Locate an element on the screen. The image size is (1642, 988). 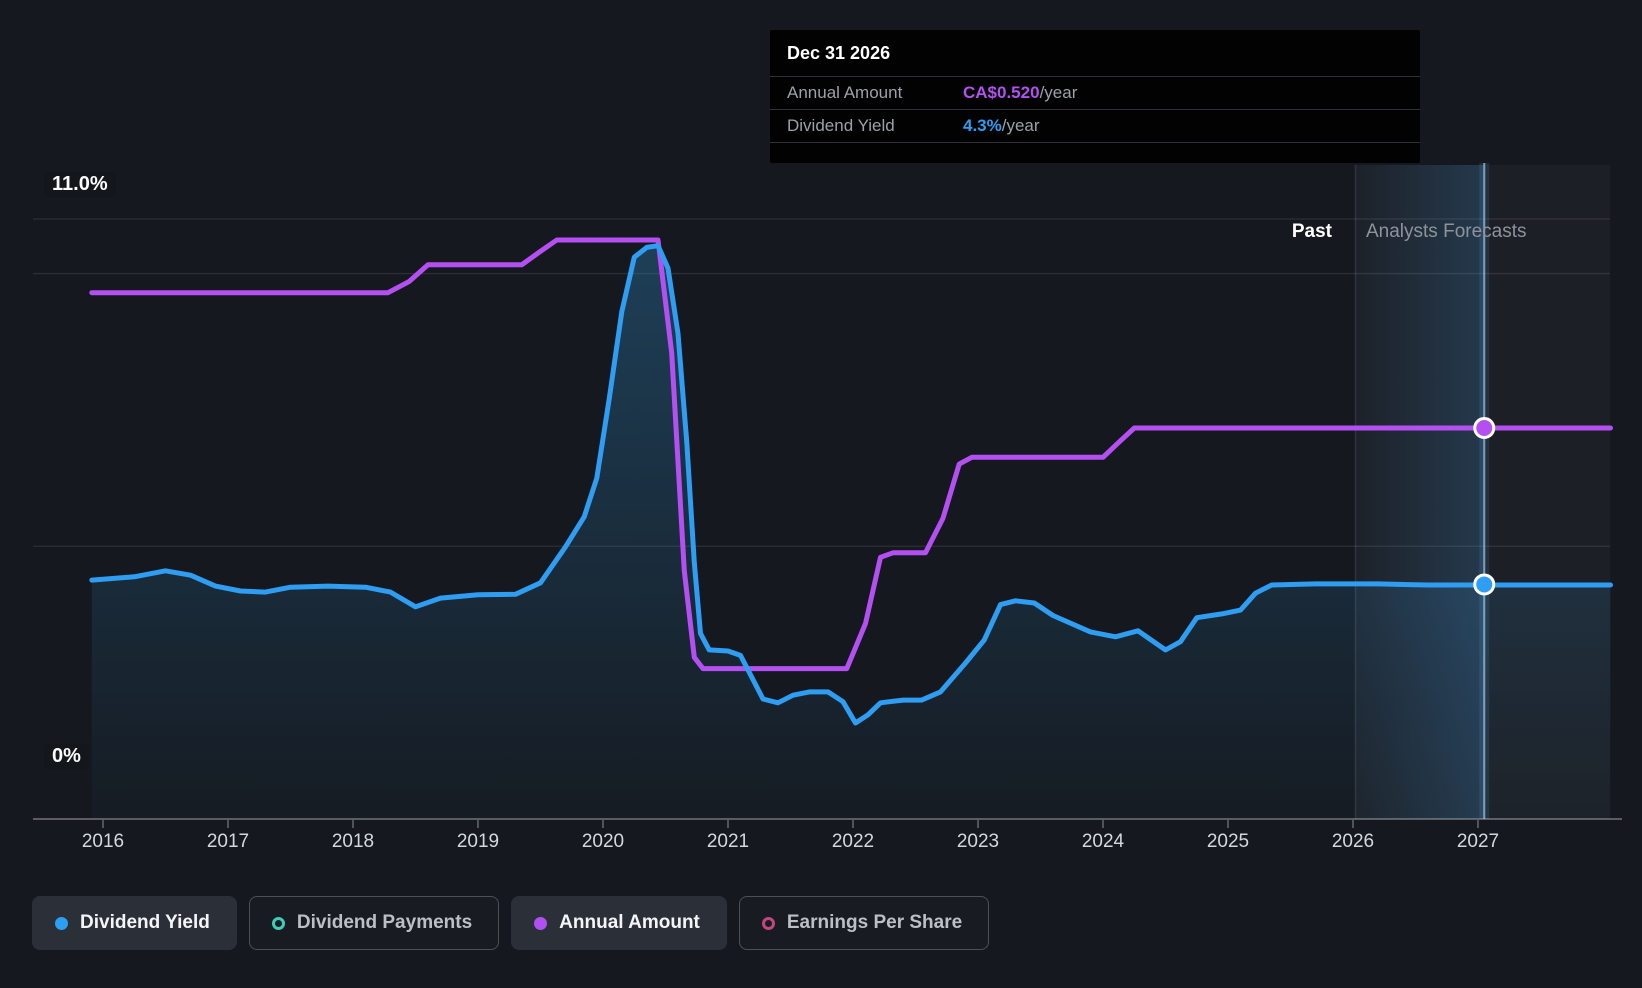
legend-item-label: Dividend Payments is located at coordinates (384, 922).